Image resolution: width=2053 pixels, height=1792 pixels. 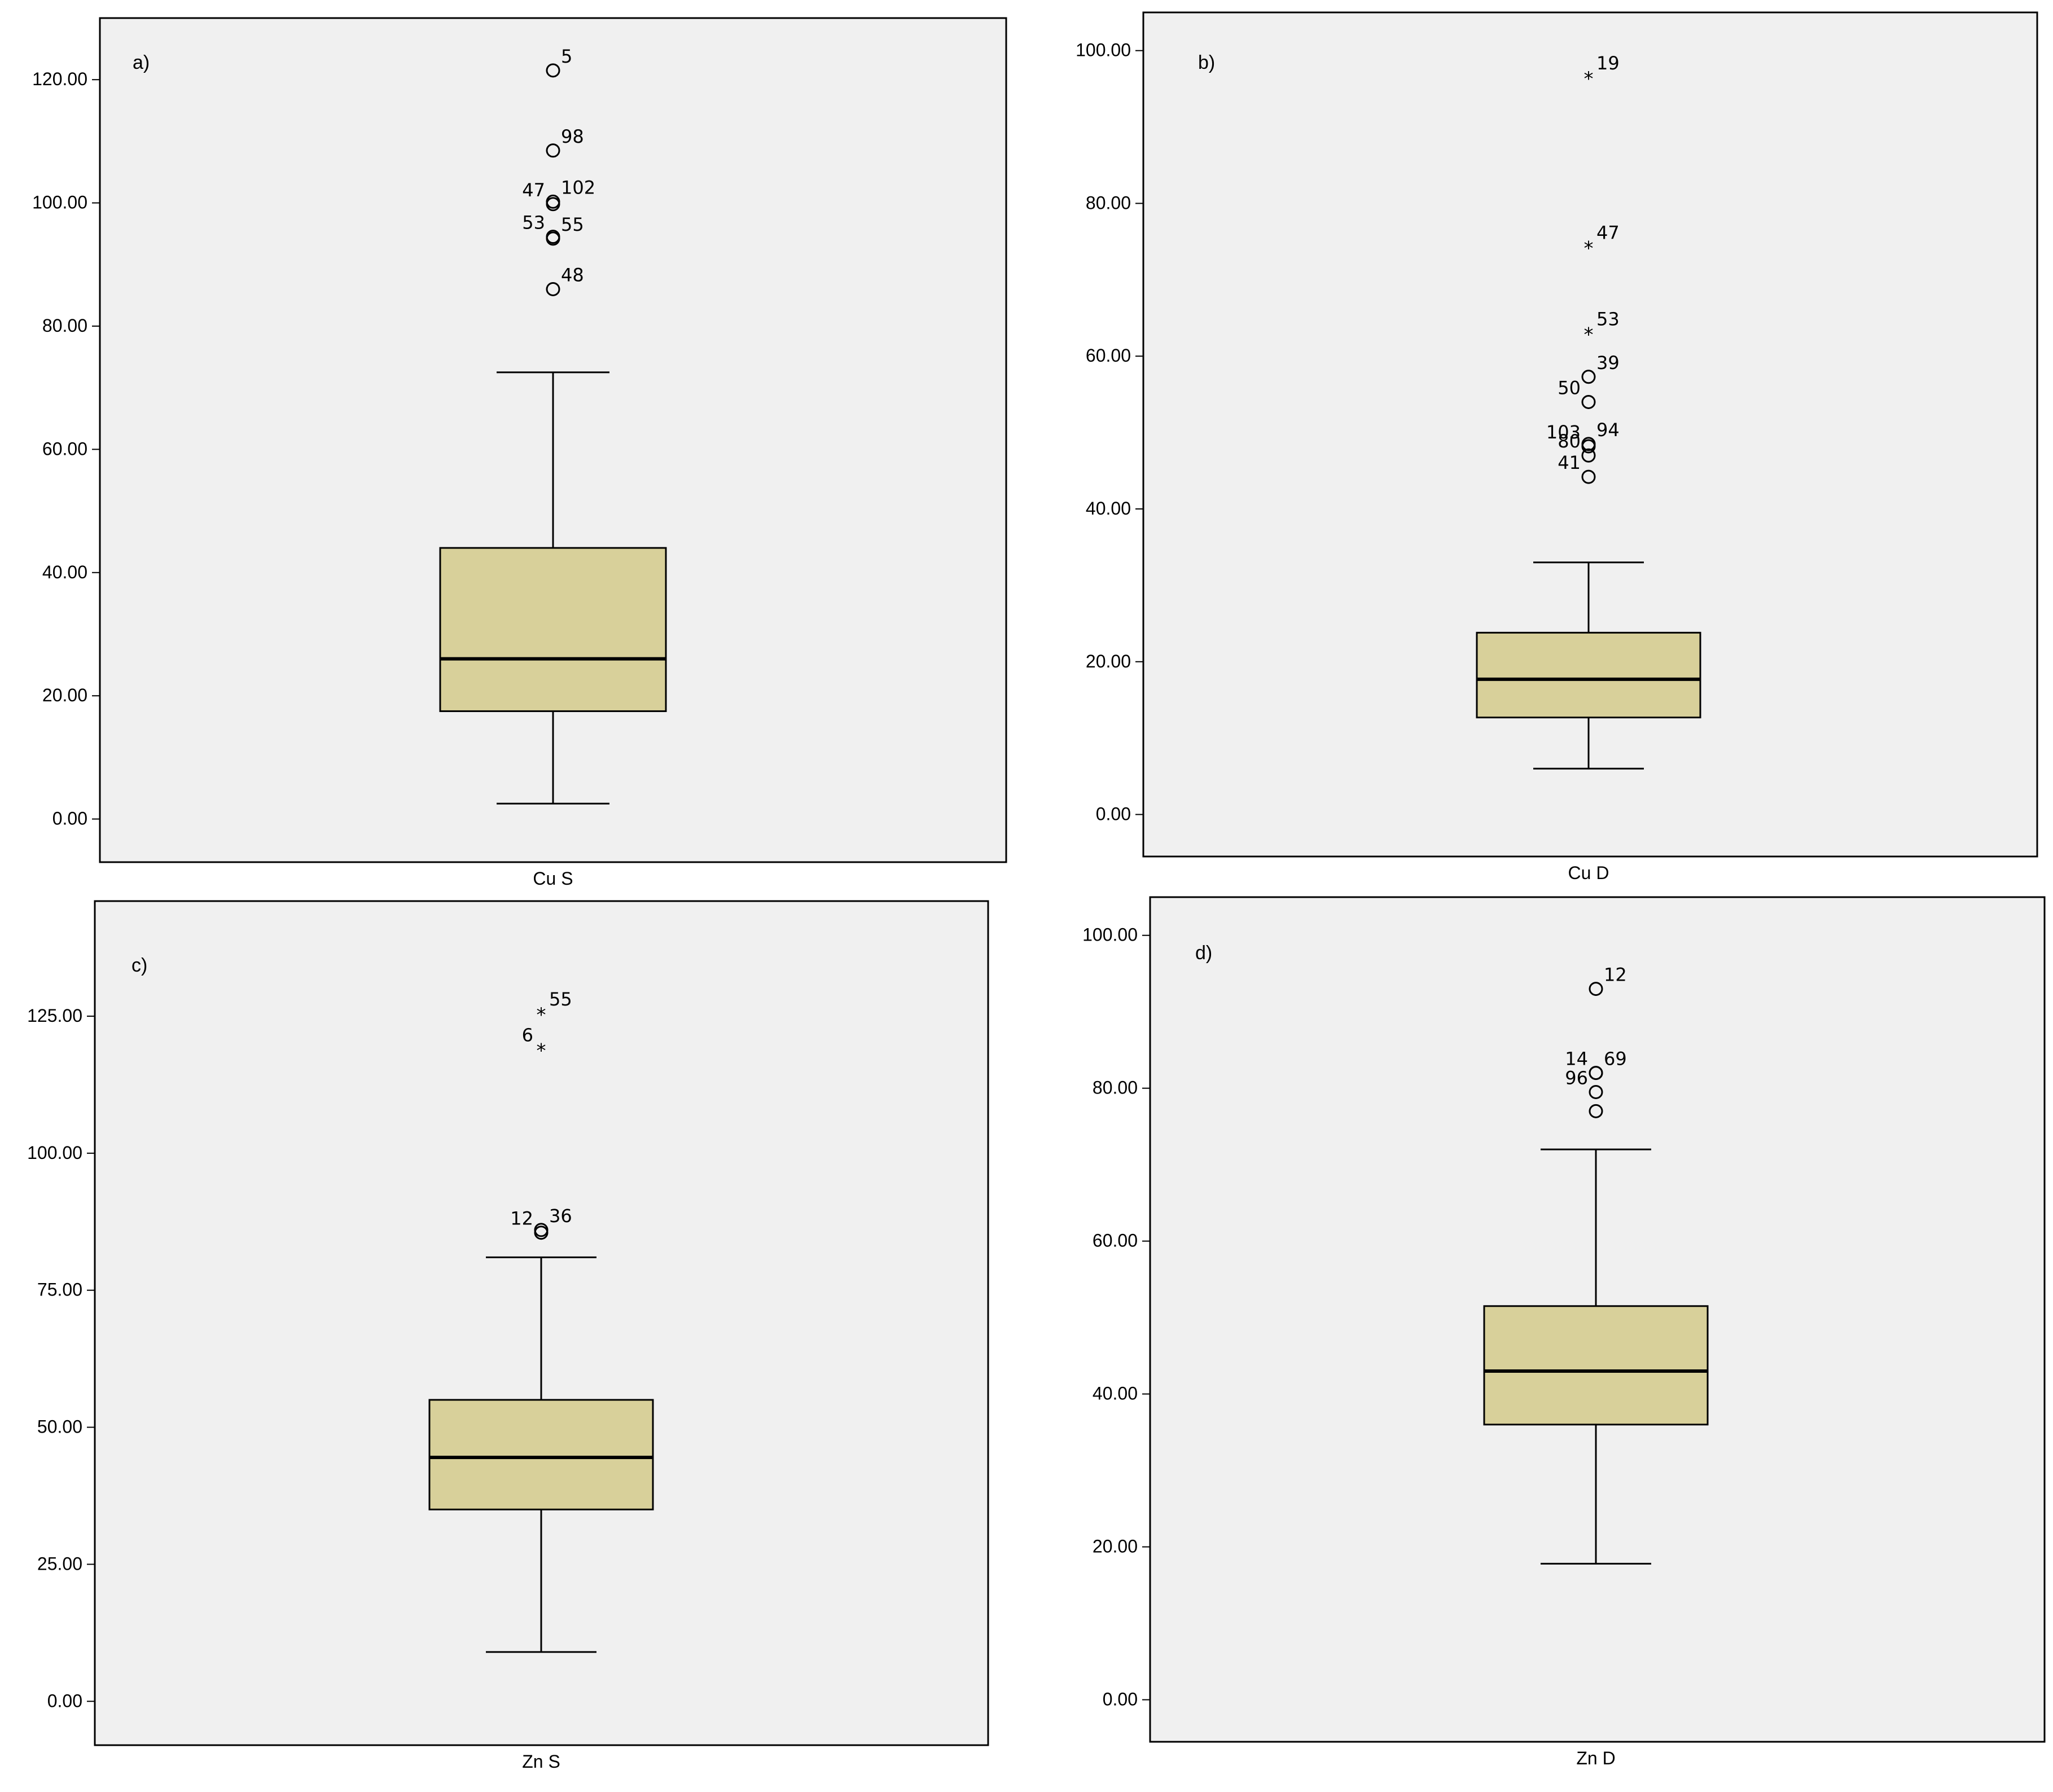 What do you see at coordinates (1569, 442) in the screenshot?
I see `outlier-label: 80` at bounding box center [1569, 442].